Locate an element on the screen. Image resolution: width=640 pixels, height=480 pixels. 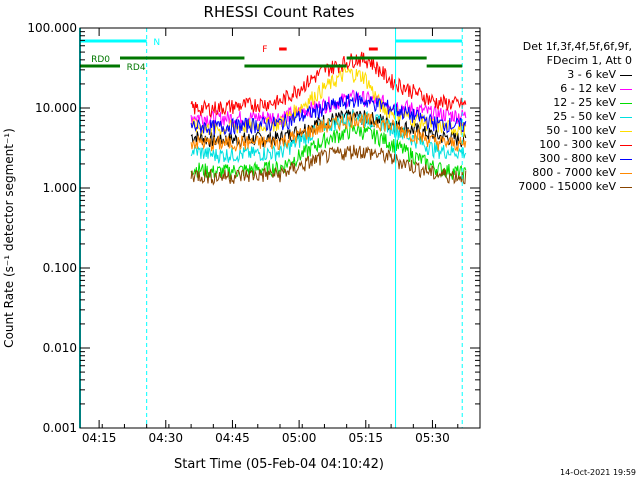
x-tick-label: 05:00 is located at coordinates (299, 438).